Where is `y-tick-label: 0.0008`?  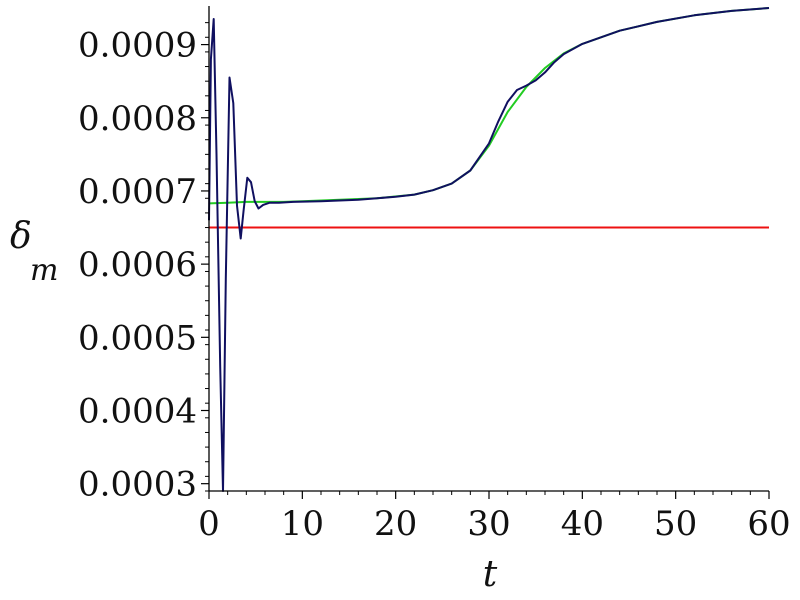 y-tick-label: 0.0008 is located at coordinates (137, 119).